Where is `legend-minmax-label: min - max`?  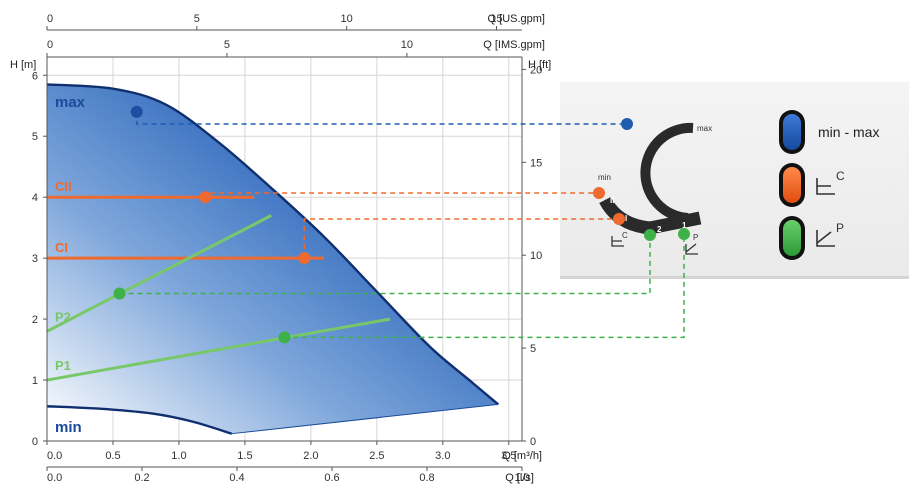 legend-minmax-label: min - max is located at coordinates (848, 132).